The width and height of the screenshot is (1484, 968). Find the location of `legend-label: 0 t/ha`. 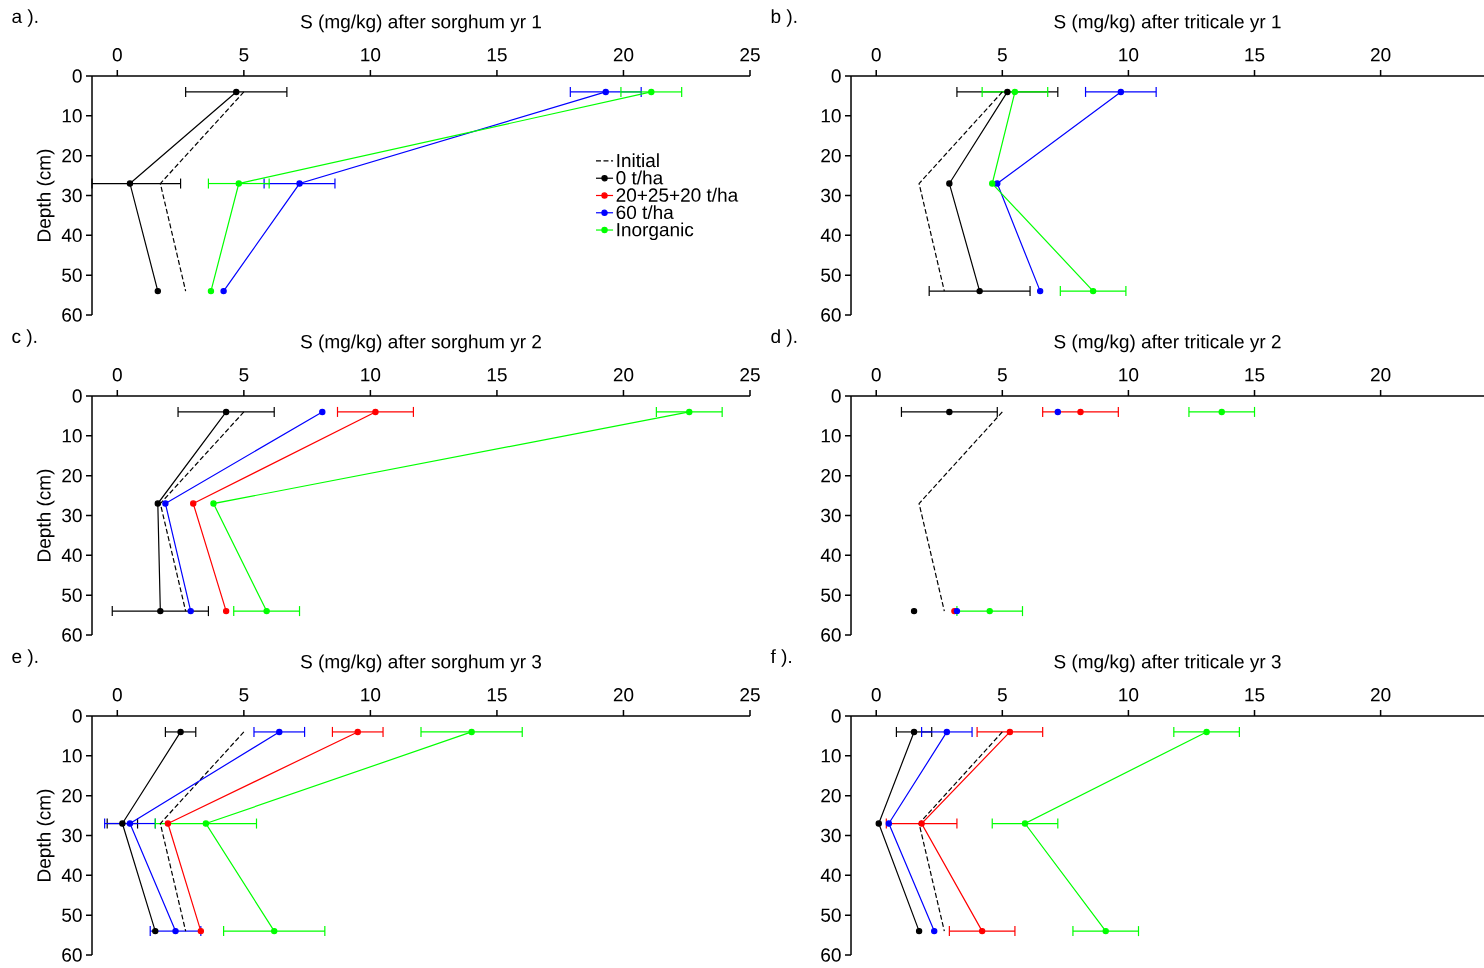

legend-label: 0 t/ha is located at coordinates (640, 177).